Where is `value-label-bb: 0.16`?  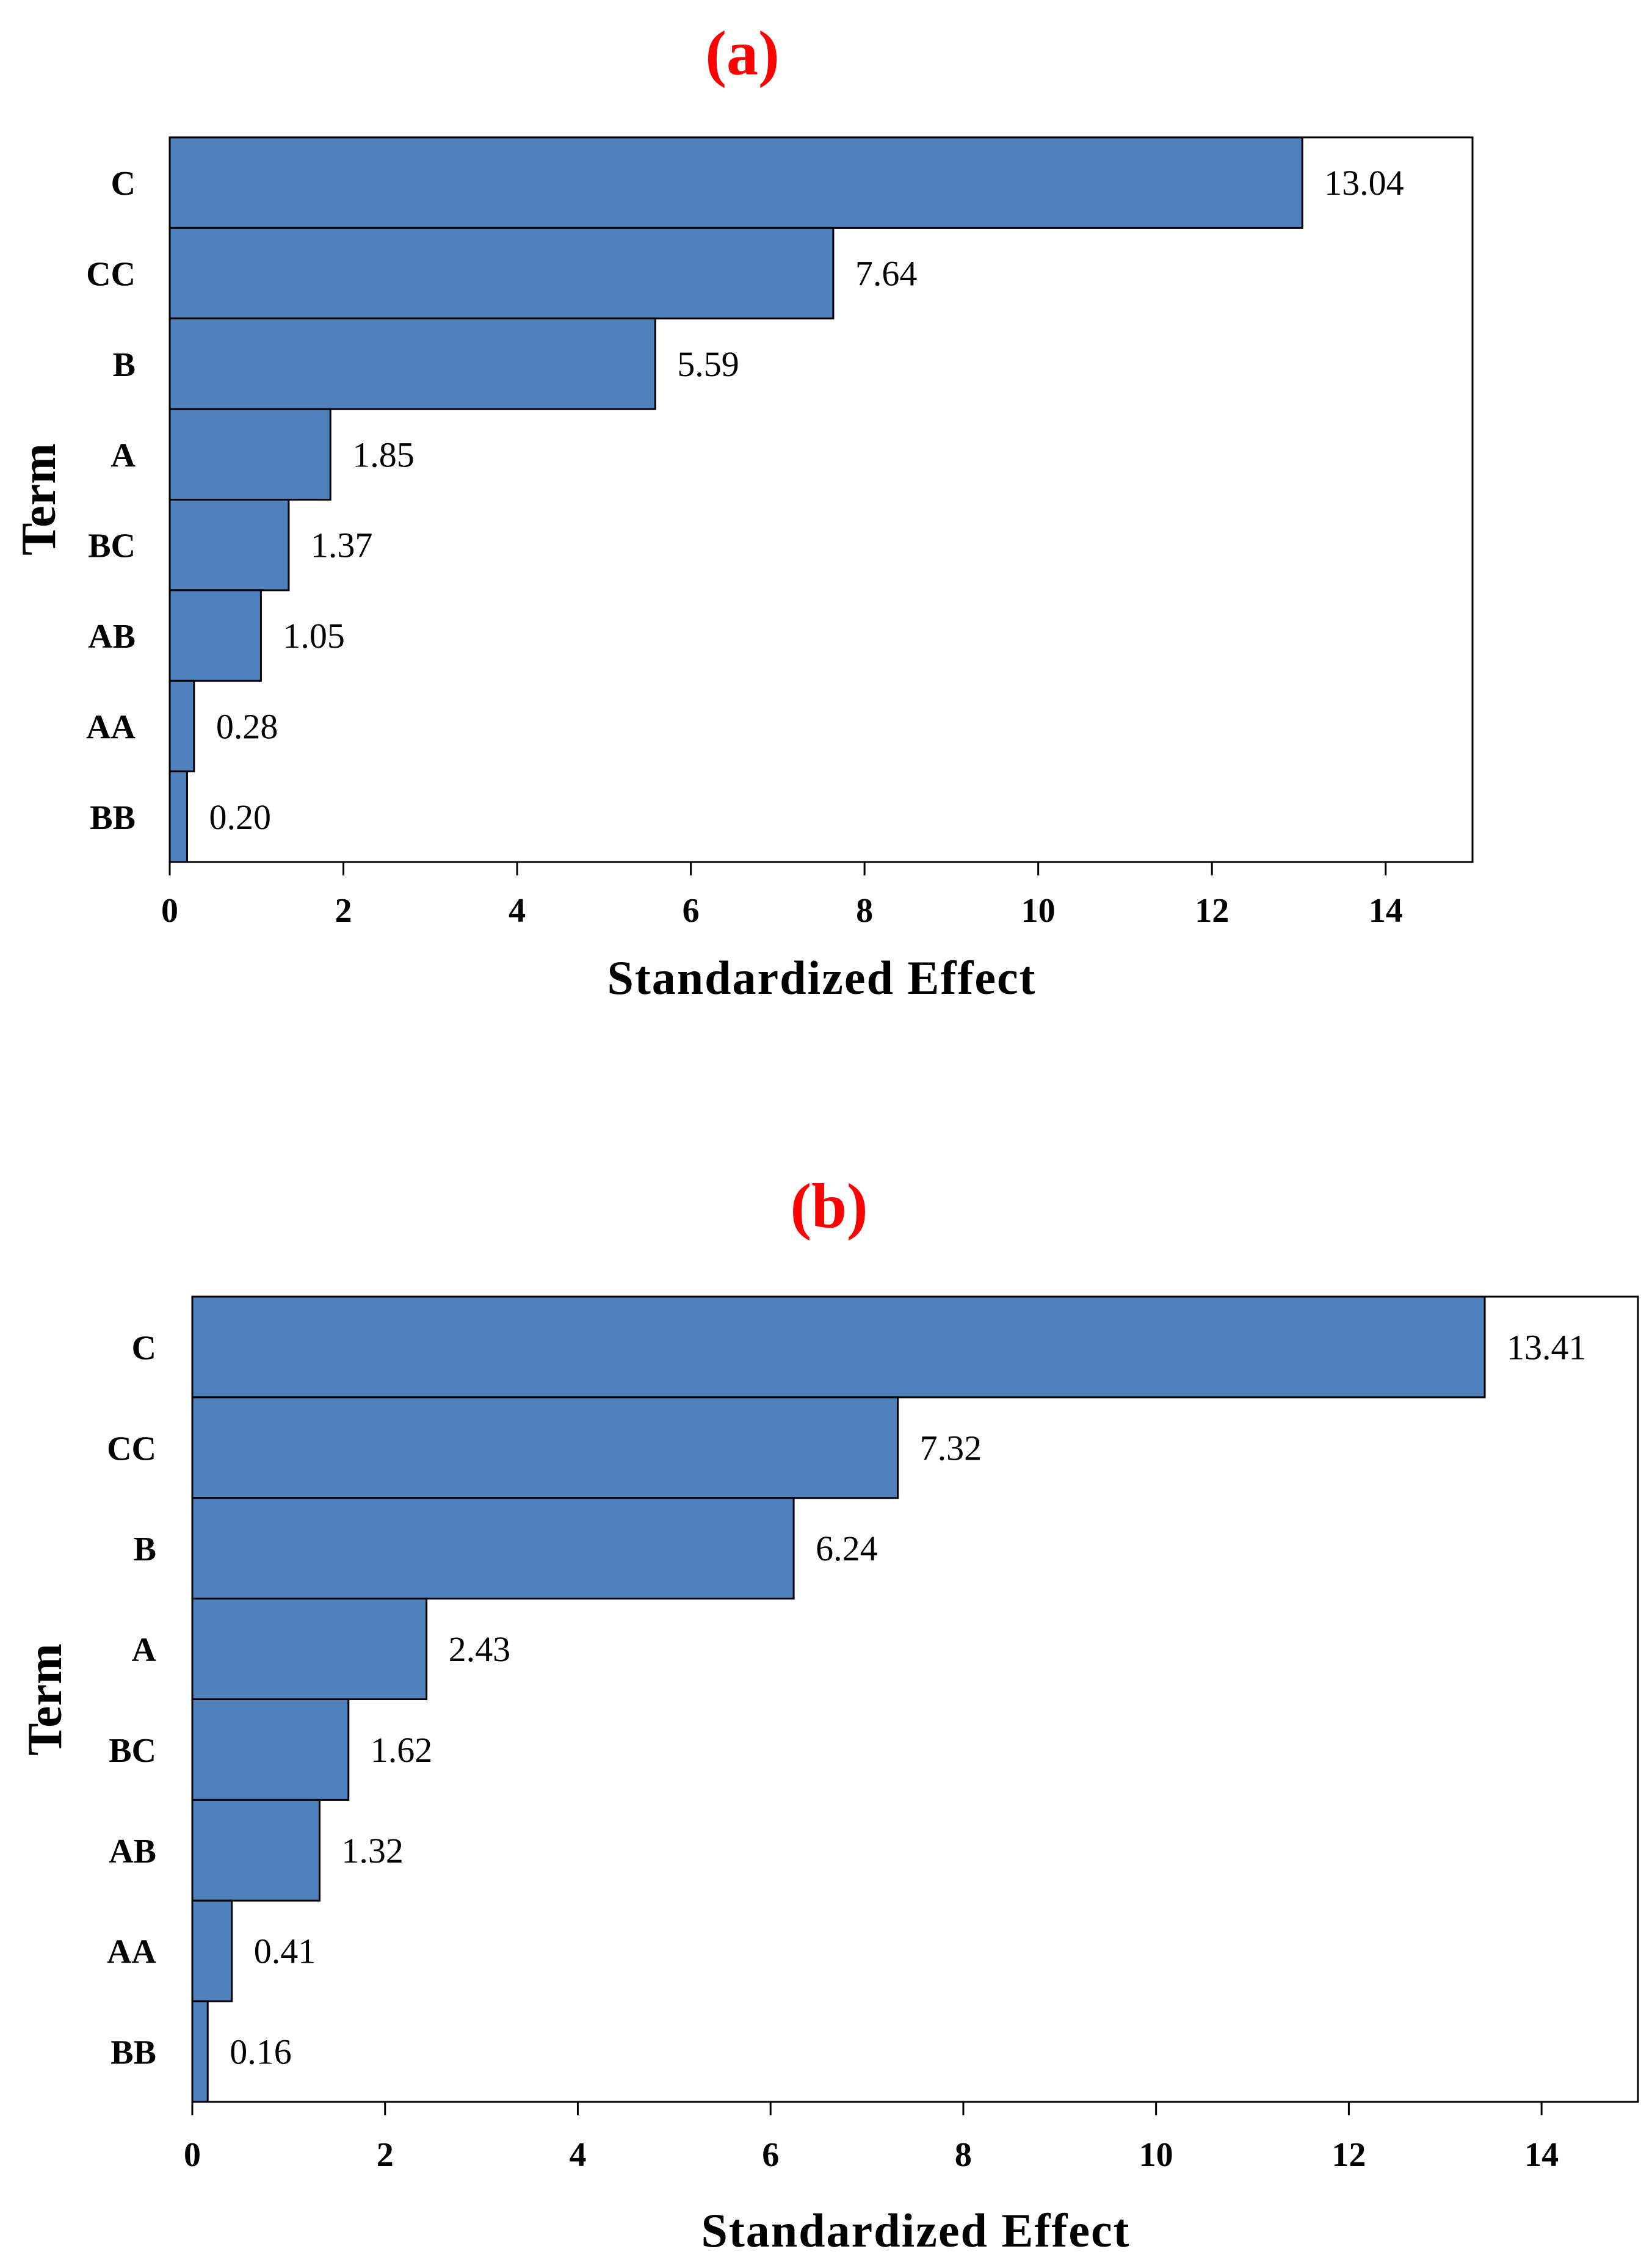 value-label-bb: 0.16 is located at coordinates (261, 2052).